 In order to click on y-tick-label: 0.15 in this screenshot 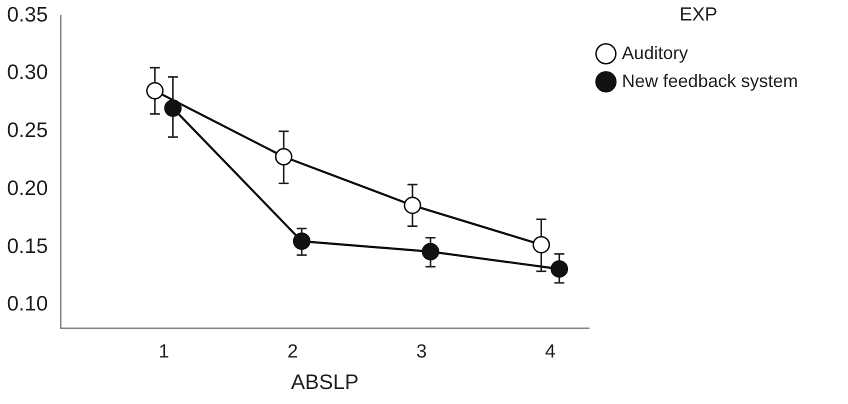, I will do `click(27, 246)`.